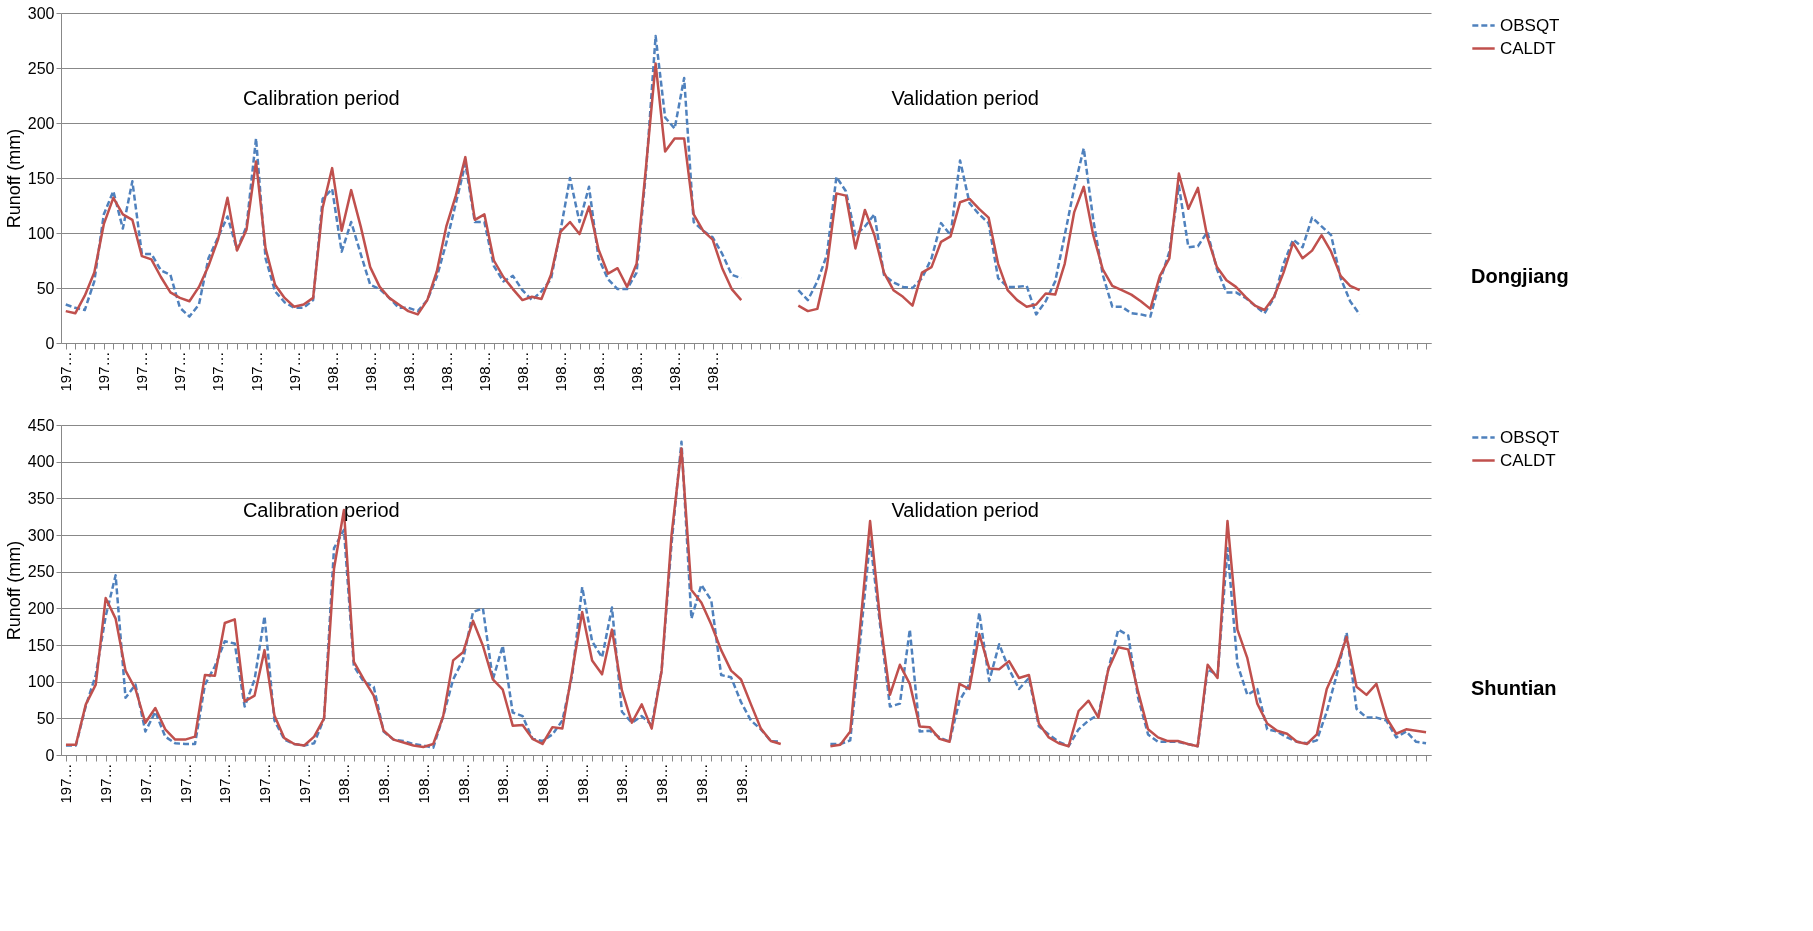  What do you see at coordinates (41, 462) in the screenshot?
I see `y-tick-label: 400` at bounding box center [41, 462].